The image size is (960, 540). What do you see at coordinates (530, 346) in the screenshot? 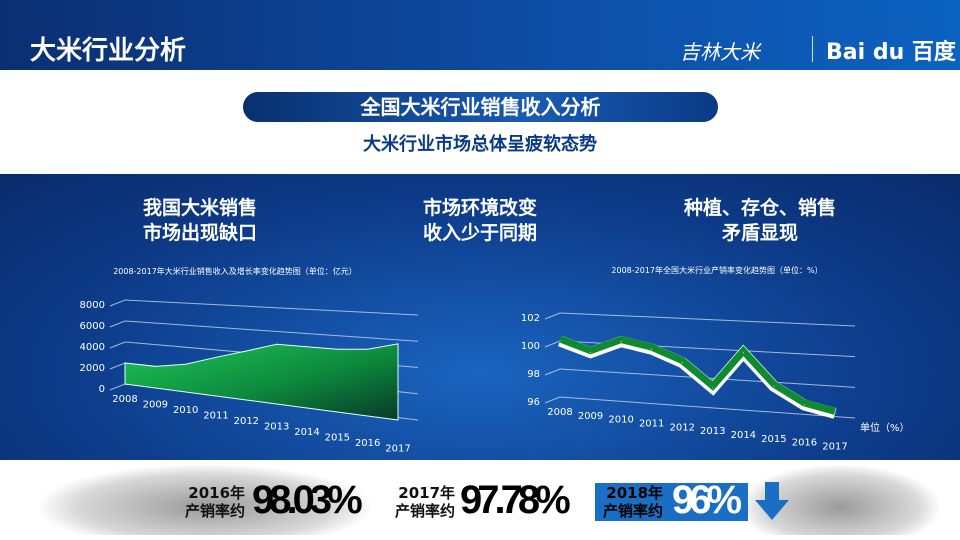
I see `y-tick-label: 100` at bounding box center [530, 346].